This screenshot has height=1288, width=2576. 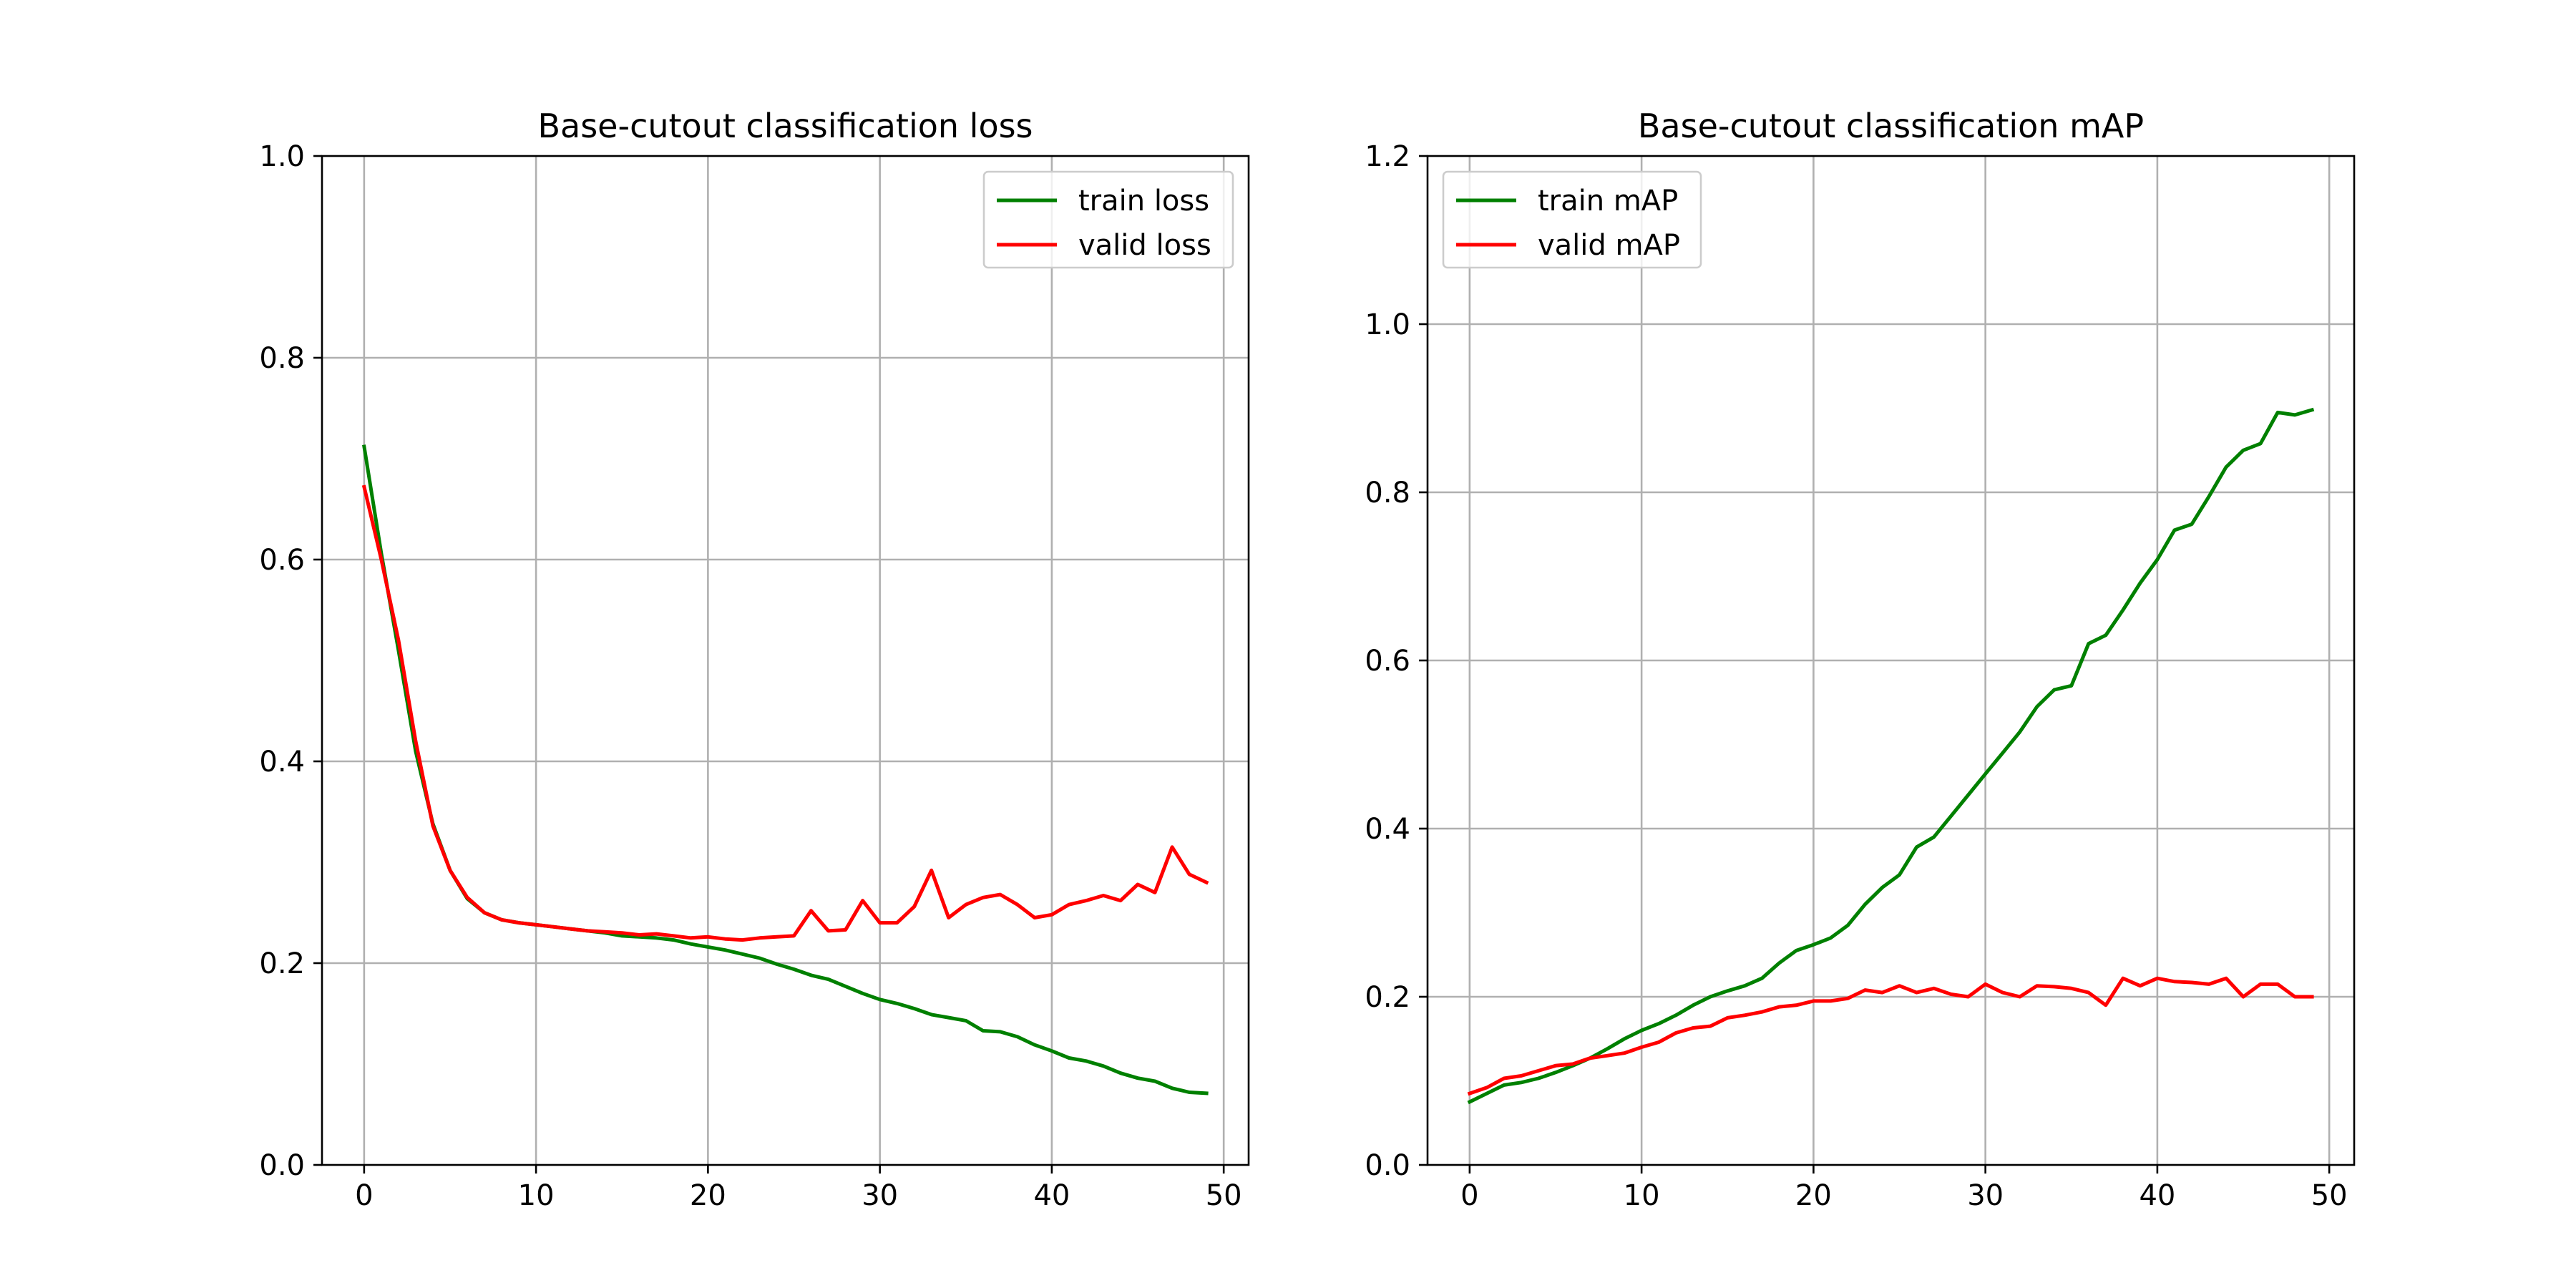 I want to click on chart-title: Base-cutout classification mAP, so click(x=1891, y=126).